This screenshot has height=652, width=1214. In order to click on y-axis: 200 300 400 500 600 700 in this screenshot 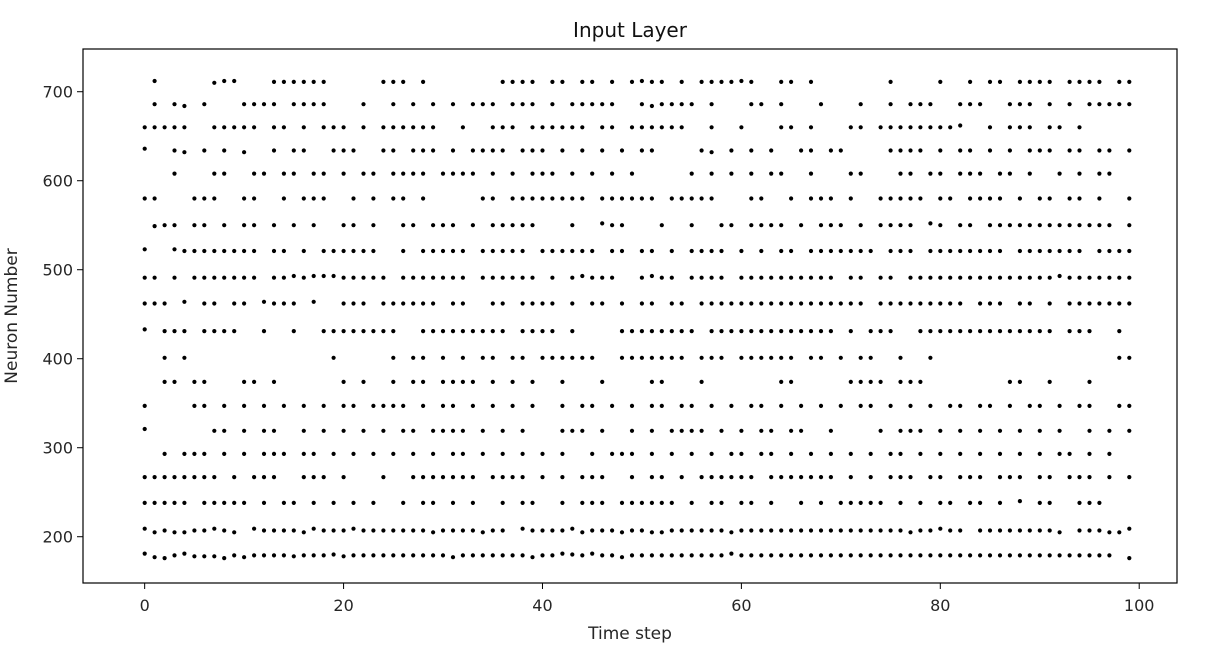, I will do `click(62, 315)`.